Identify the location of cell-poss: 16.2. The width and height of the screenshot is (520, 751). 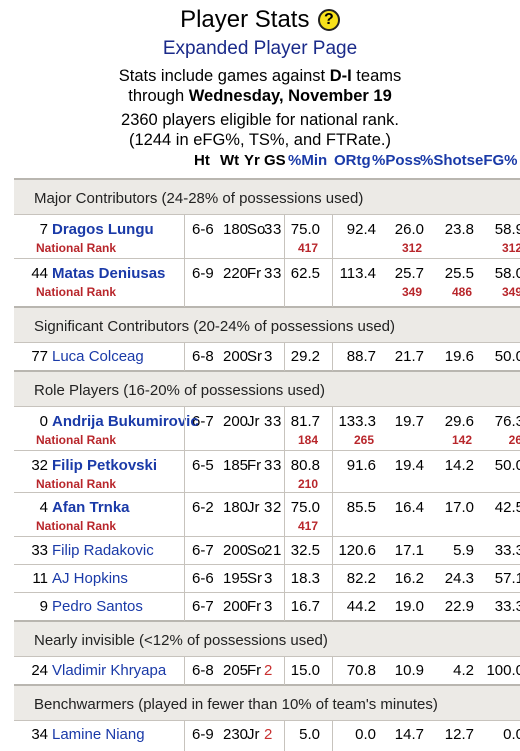
(409, 578).